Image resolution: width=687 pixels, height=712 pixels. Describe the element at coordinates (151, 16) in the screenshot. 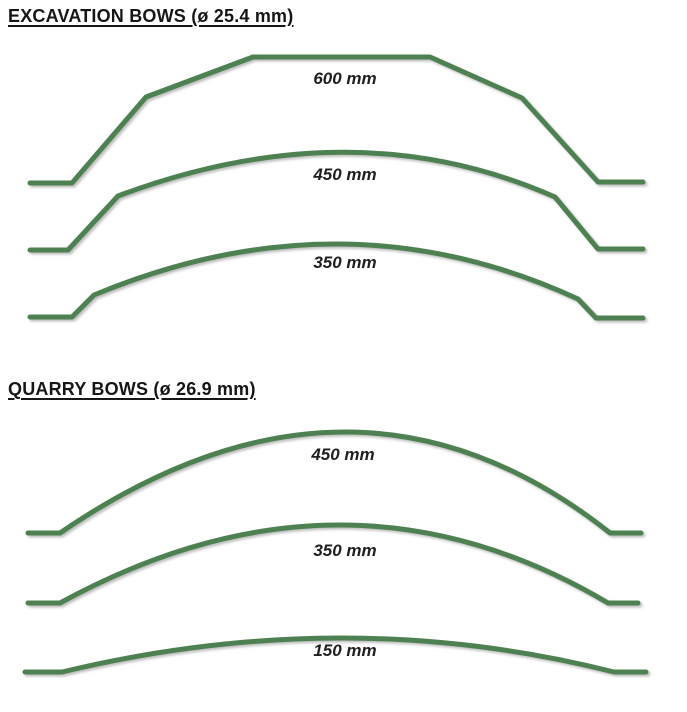

I see `section-title-excavation: EXCAVATION BOWS (ø 25.4 mm)` at that location.